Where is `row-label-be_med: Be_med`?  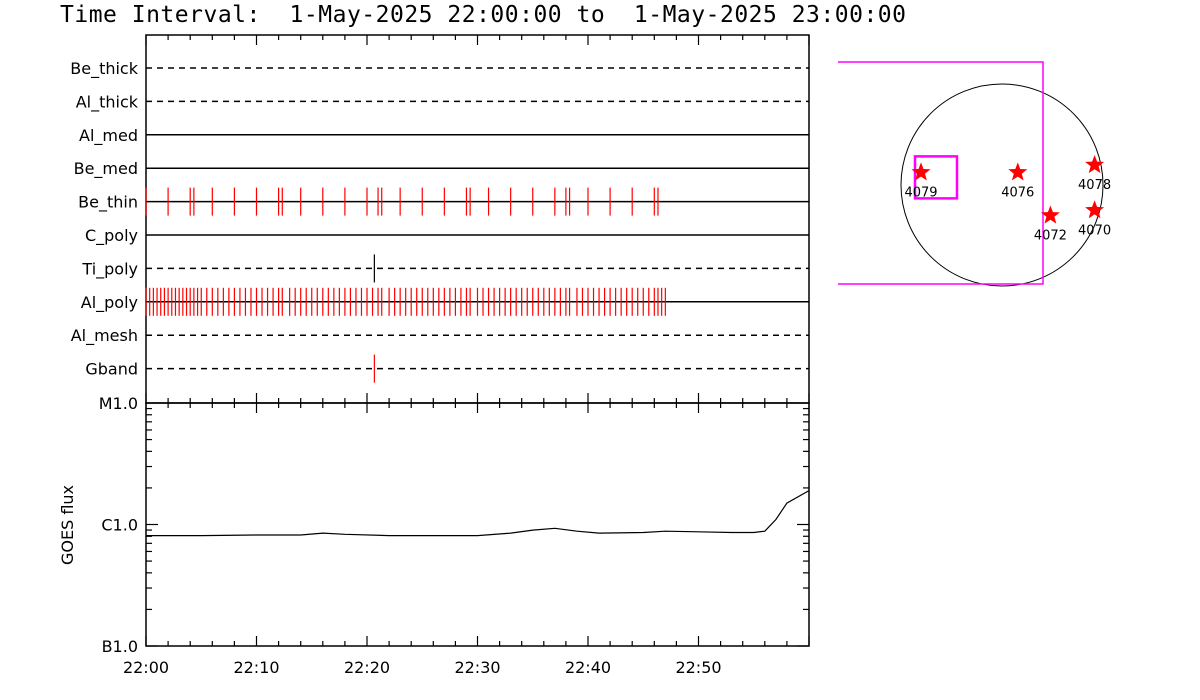
row-label-be_med: Be_med is located at coordinates (106, 169).